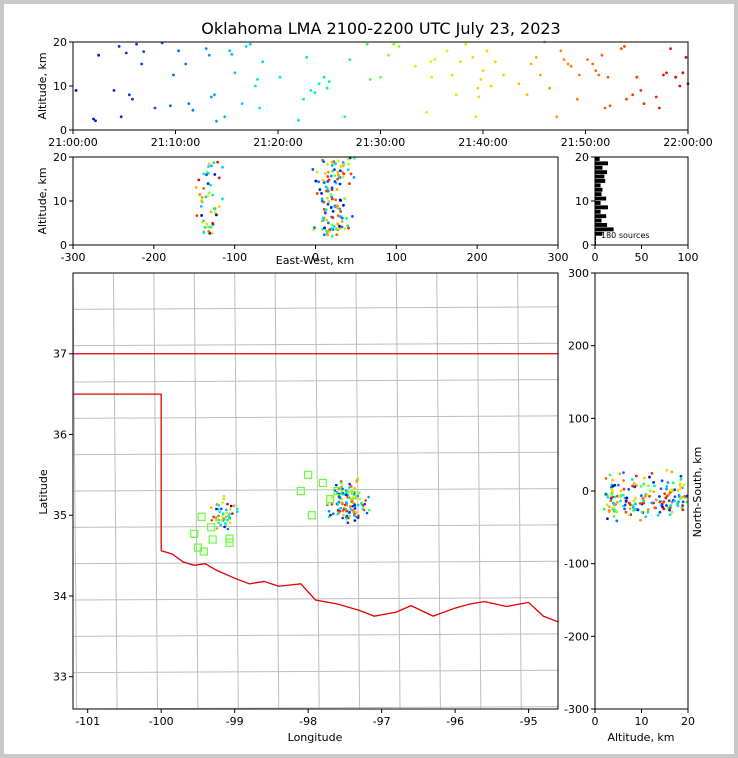 This screenshot has height=758, width=738. What do you see at coordinates (87, 721) in the screenshot?
I see `x-axis-tick-label: -101` at bounding box center [87, 721].